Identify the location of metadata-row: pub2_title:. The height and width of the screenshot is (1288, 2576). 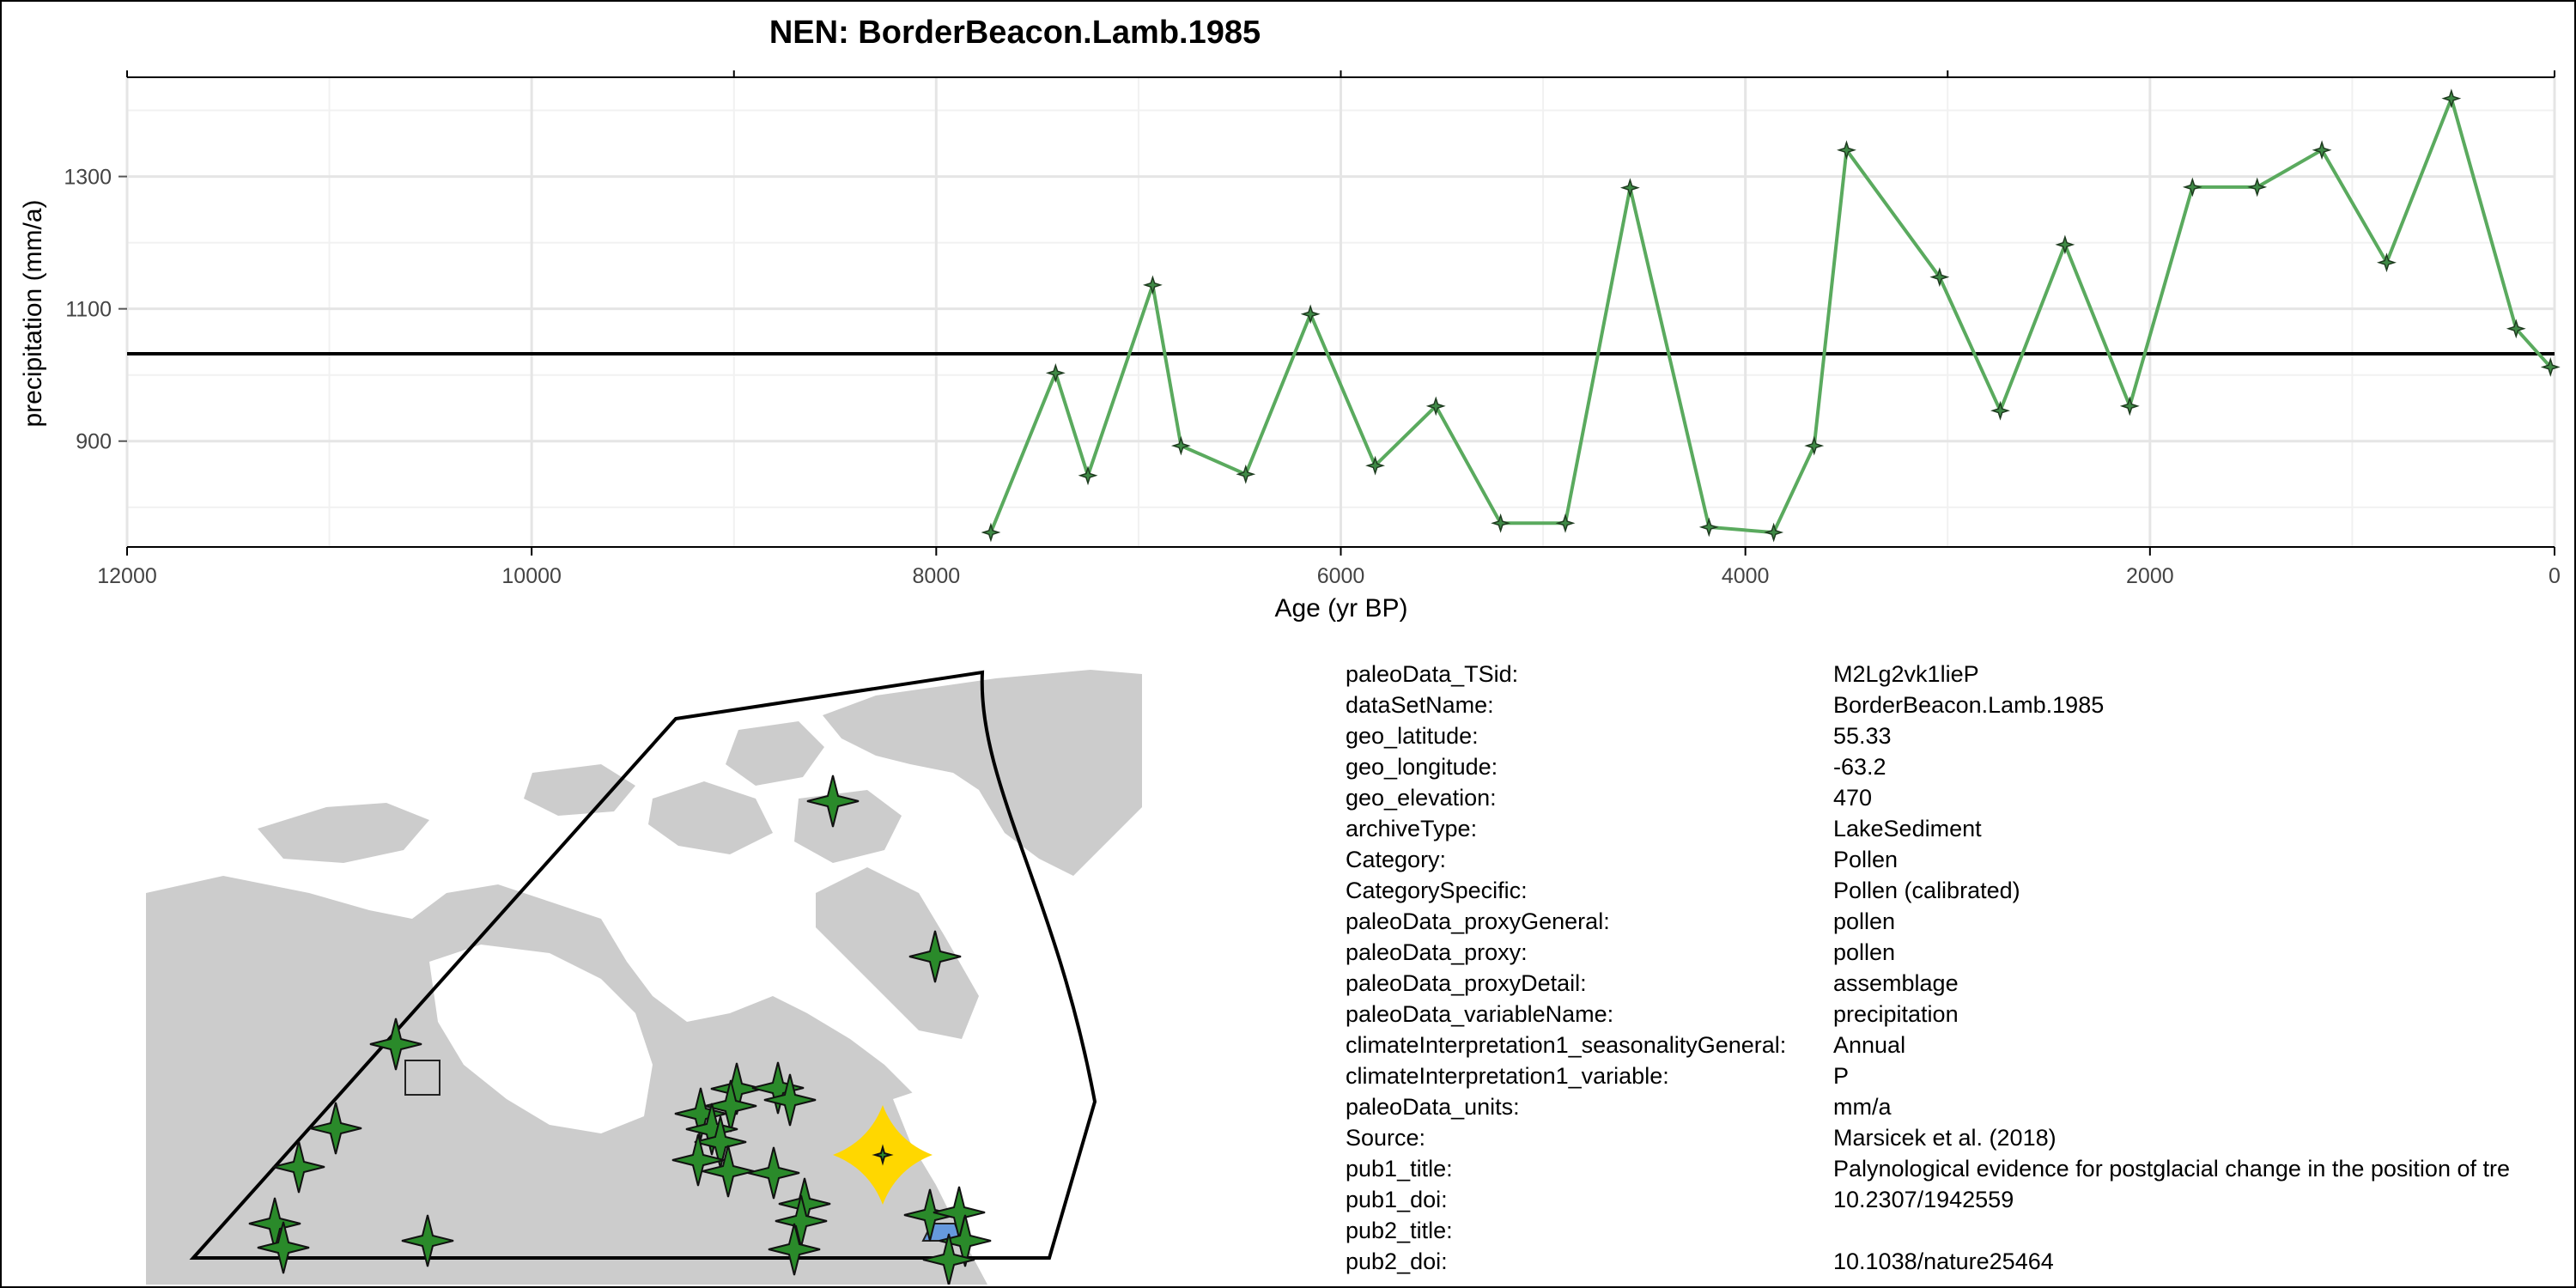
(1928, 1230).